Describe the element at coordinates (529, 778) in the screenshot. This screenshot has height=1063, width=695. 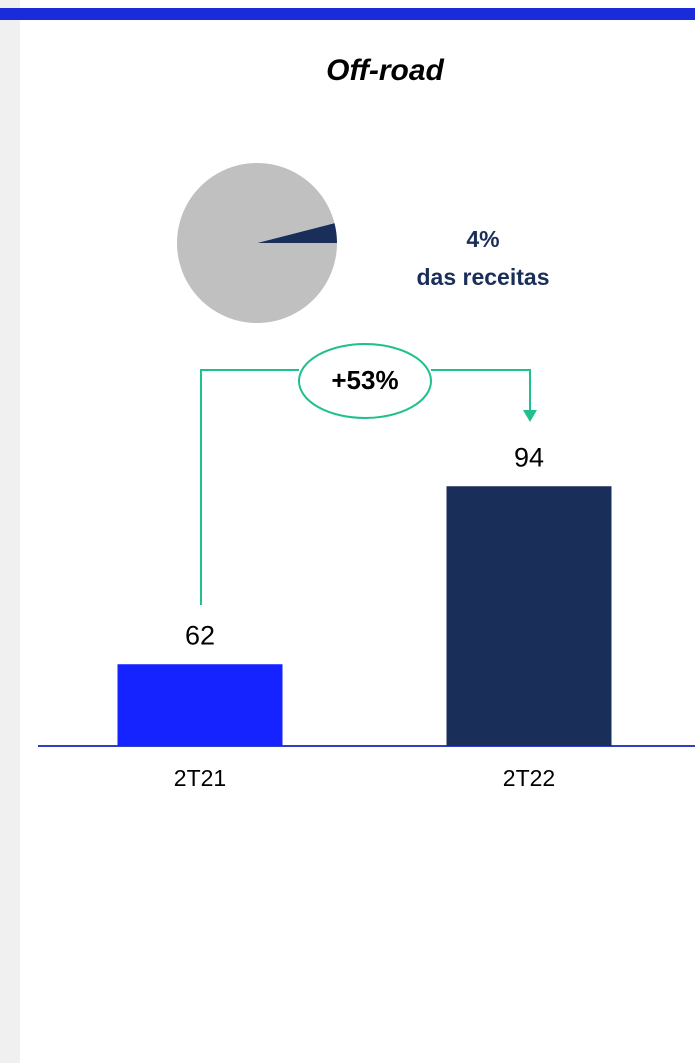
I see `x-tick-label: 2T22` at that location.